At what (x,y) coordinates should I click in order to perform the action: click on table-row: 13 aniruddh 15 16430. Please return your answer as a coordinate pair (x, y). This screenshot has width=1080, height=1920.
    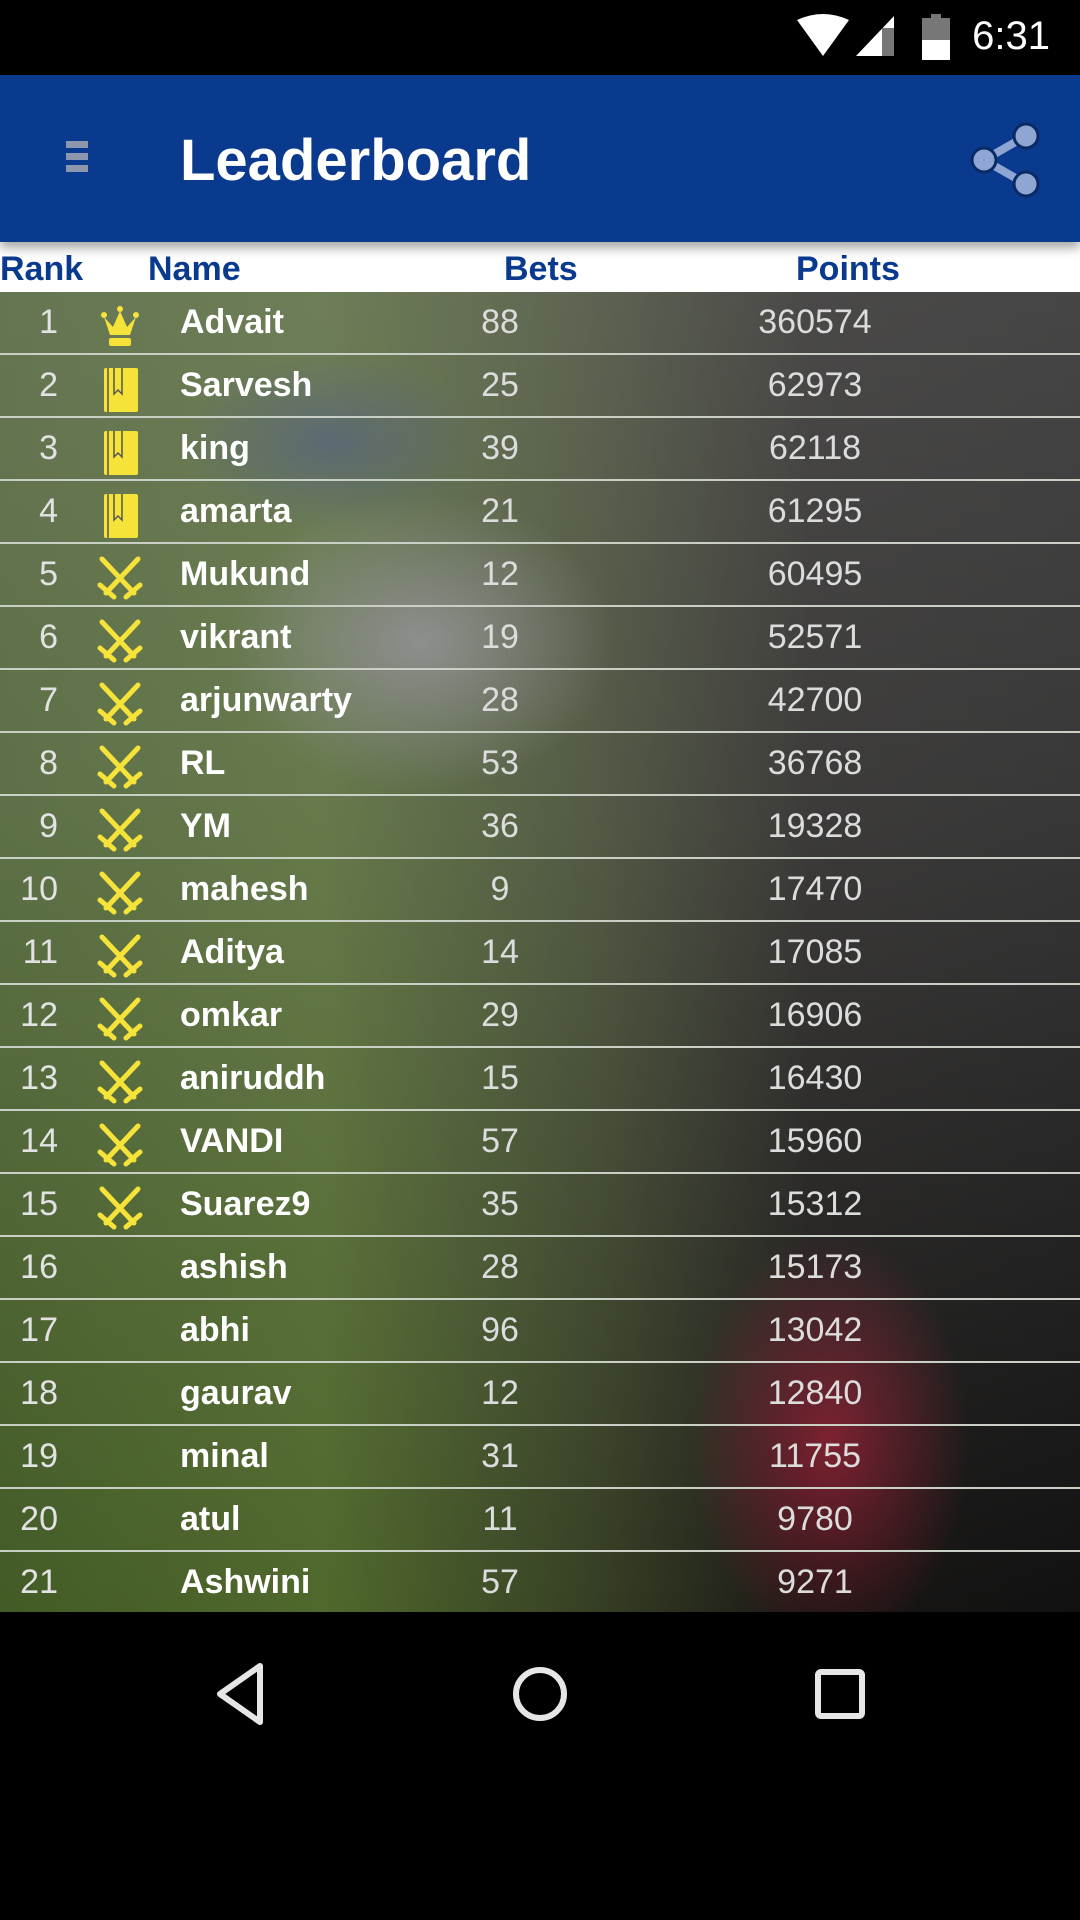
    Looking at the image, I should click on (540, 1079).